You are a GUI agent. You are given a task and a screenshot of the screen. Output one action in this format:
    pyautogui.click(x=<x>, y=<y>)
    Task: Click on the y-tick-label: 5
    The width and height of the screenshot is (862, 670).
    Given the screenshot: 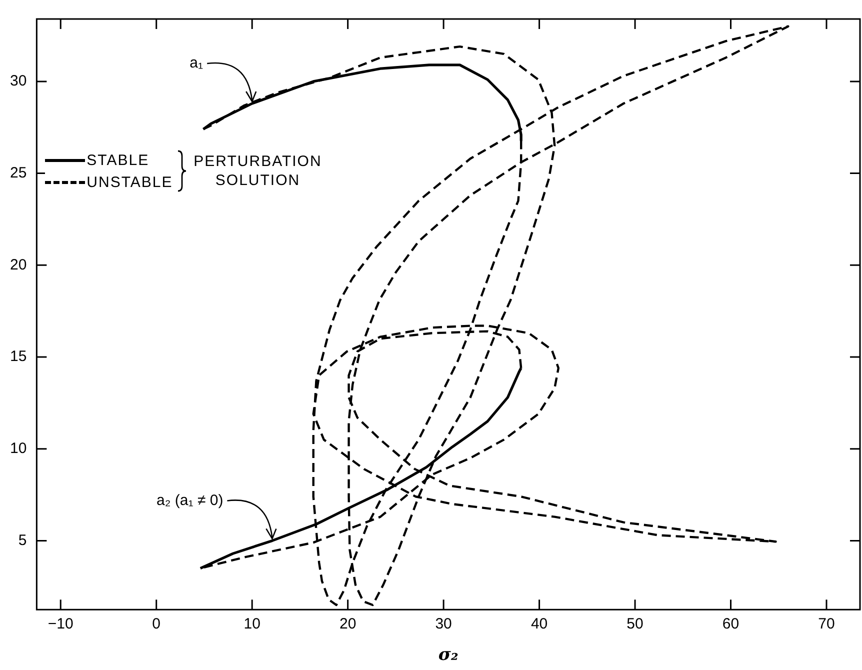 What is the action you would take?
    pyautogui.click(x=22, y=540)
    